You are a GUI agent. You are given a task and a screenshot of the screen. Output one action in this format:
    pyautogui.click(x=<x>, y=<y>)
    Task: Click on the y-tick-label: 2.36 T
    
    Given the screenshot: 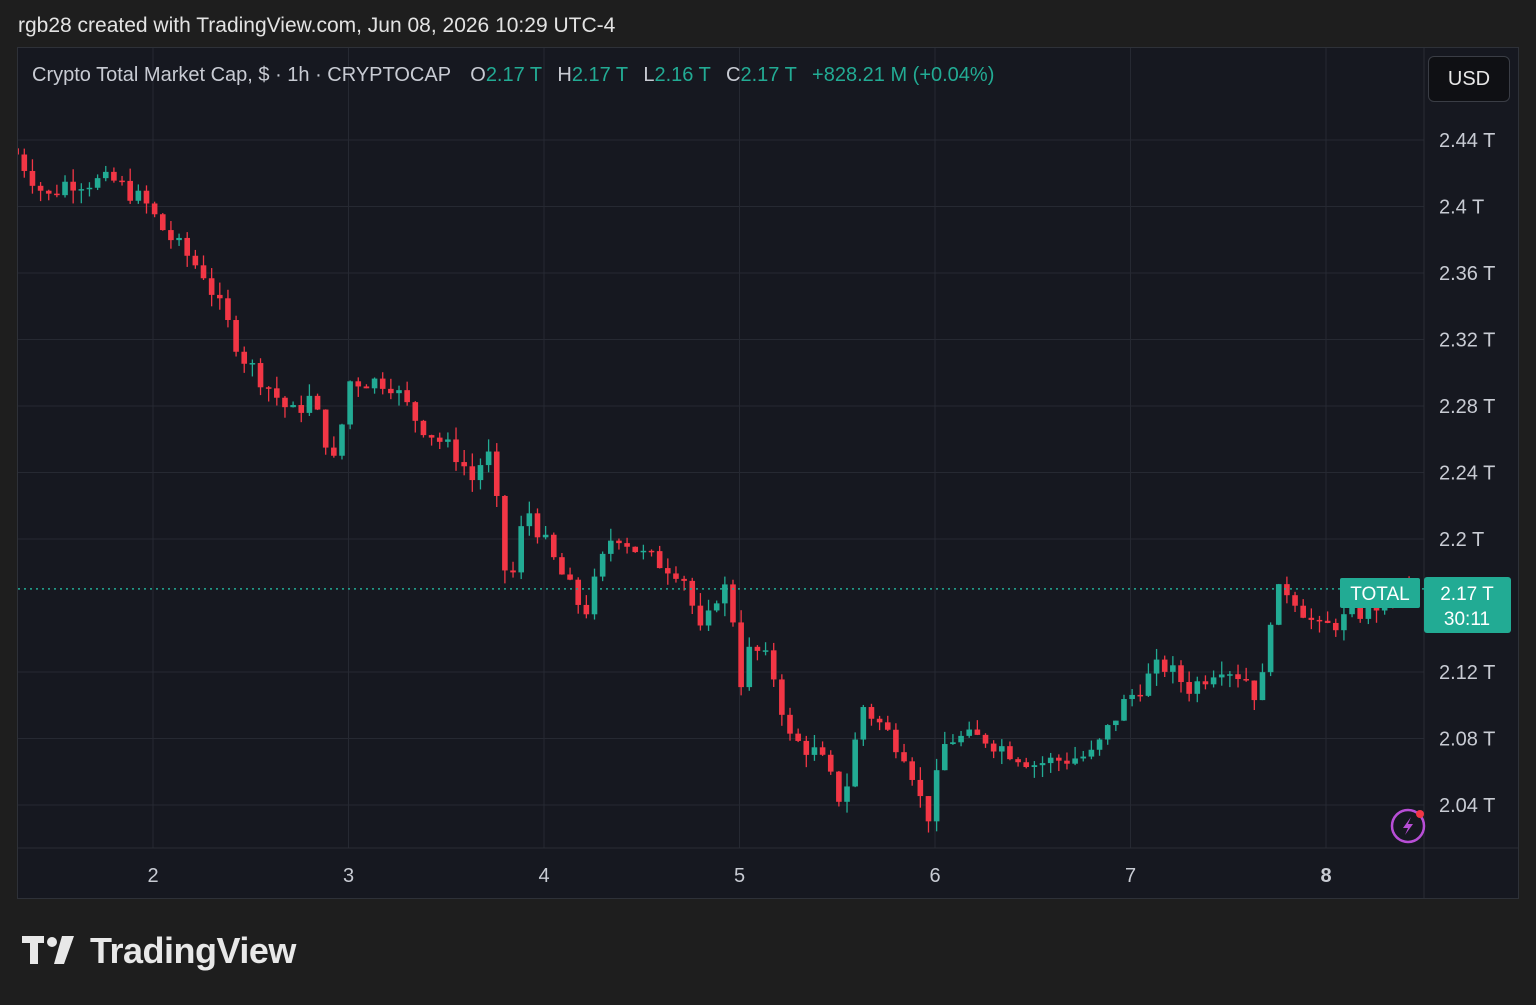 What is the action you would take?
    pyautogui.click(x=1467, y=274)
    